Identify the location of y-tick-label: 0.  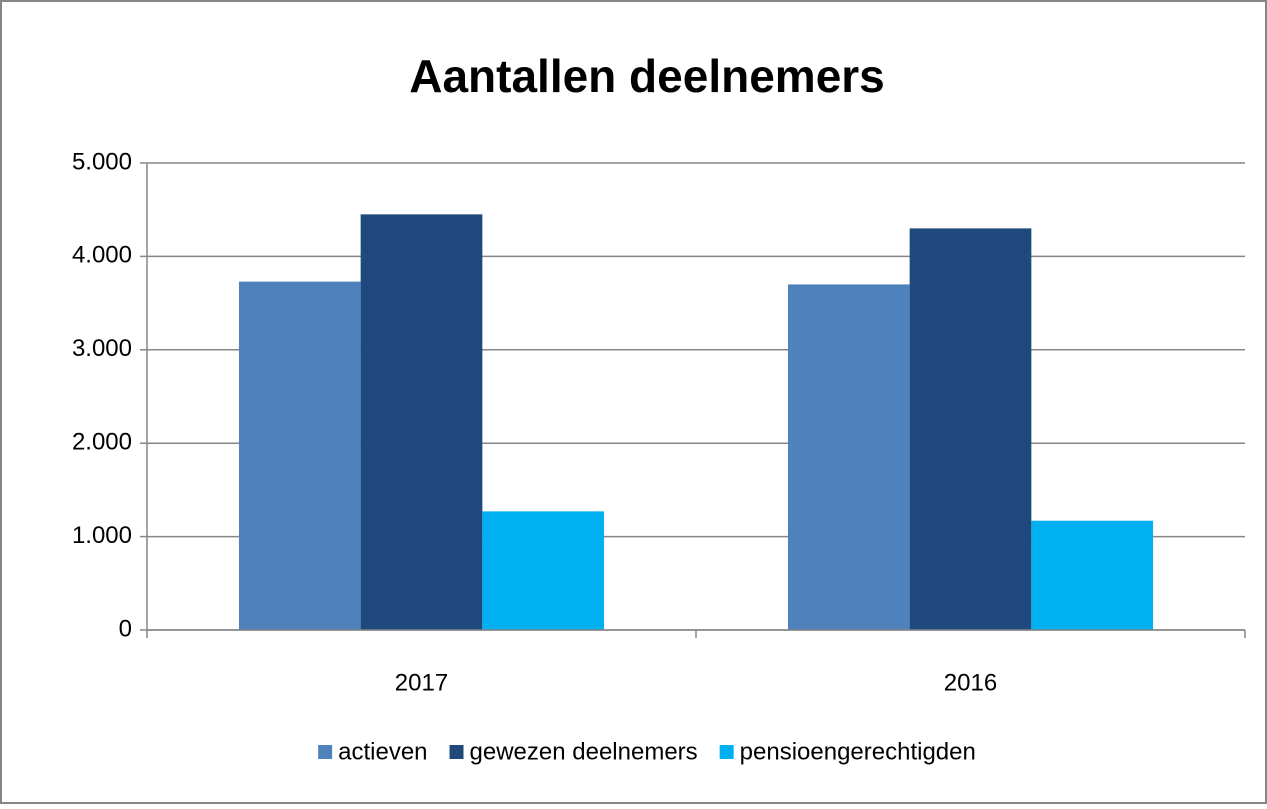
(125, 628).